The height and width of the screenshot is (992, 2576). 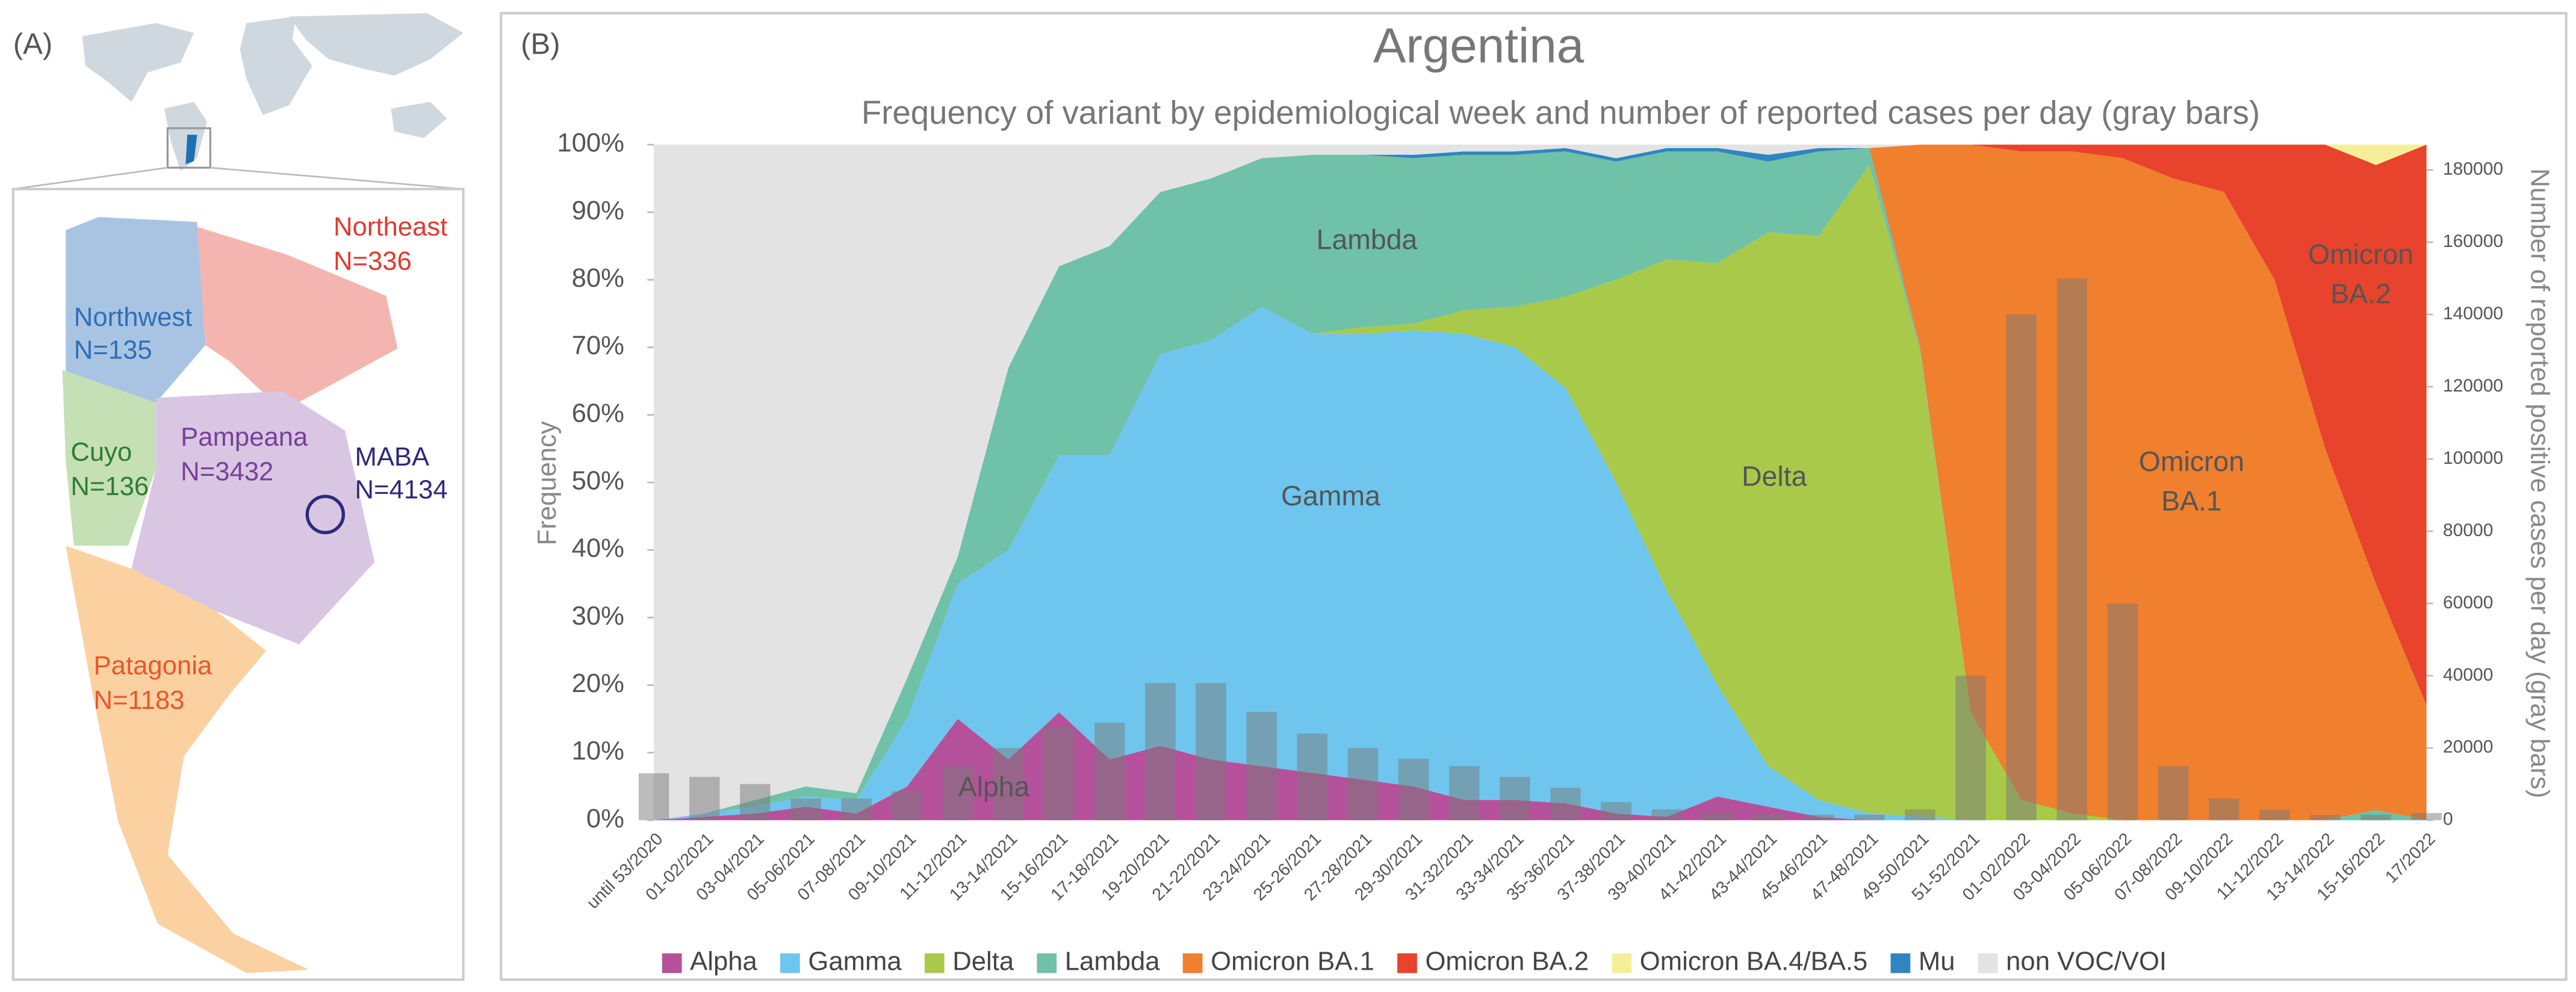 What do you see at coordinates (1330, 495) in the screenshot?
I see `annotation: Gamma` at bounding box center [1330, 495].